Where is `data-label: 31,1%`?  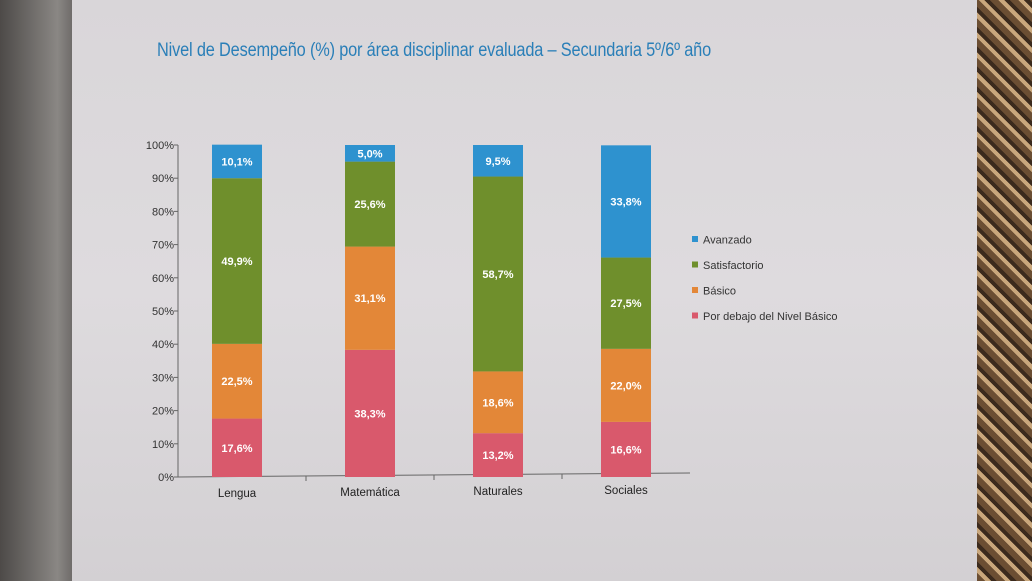 data-label: 31,1% is located at coordinates (369, 299).